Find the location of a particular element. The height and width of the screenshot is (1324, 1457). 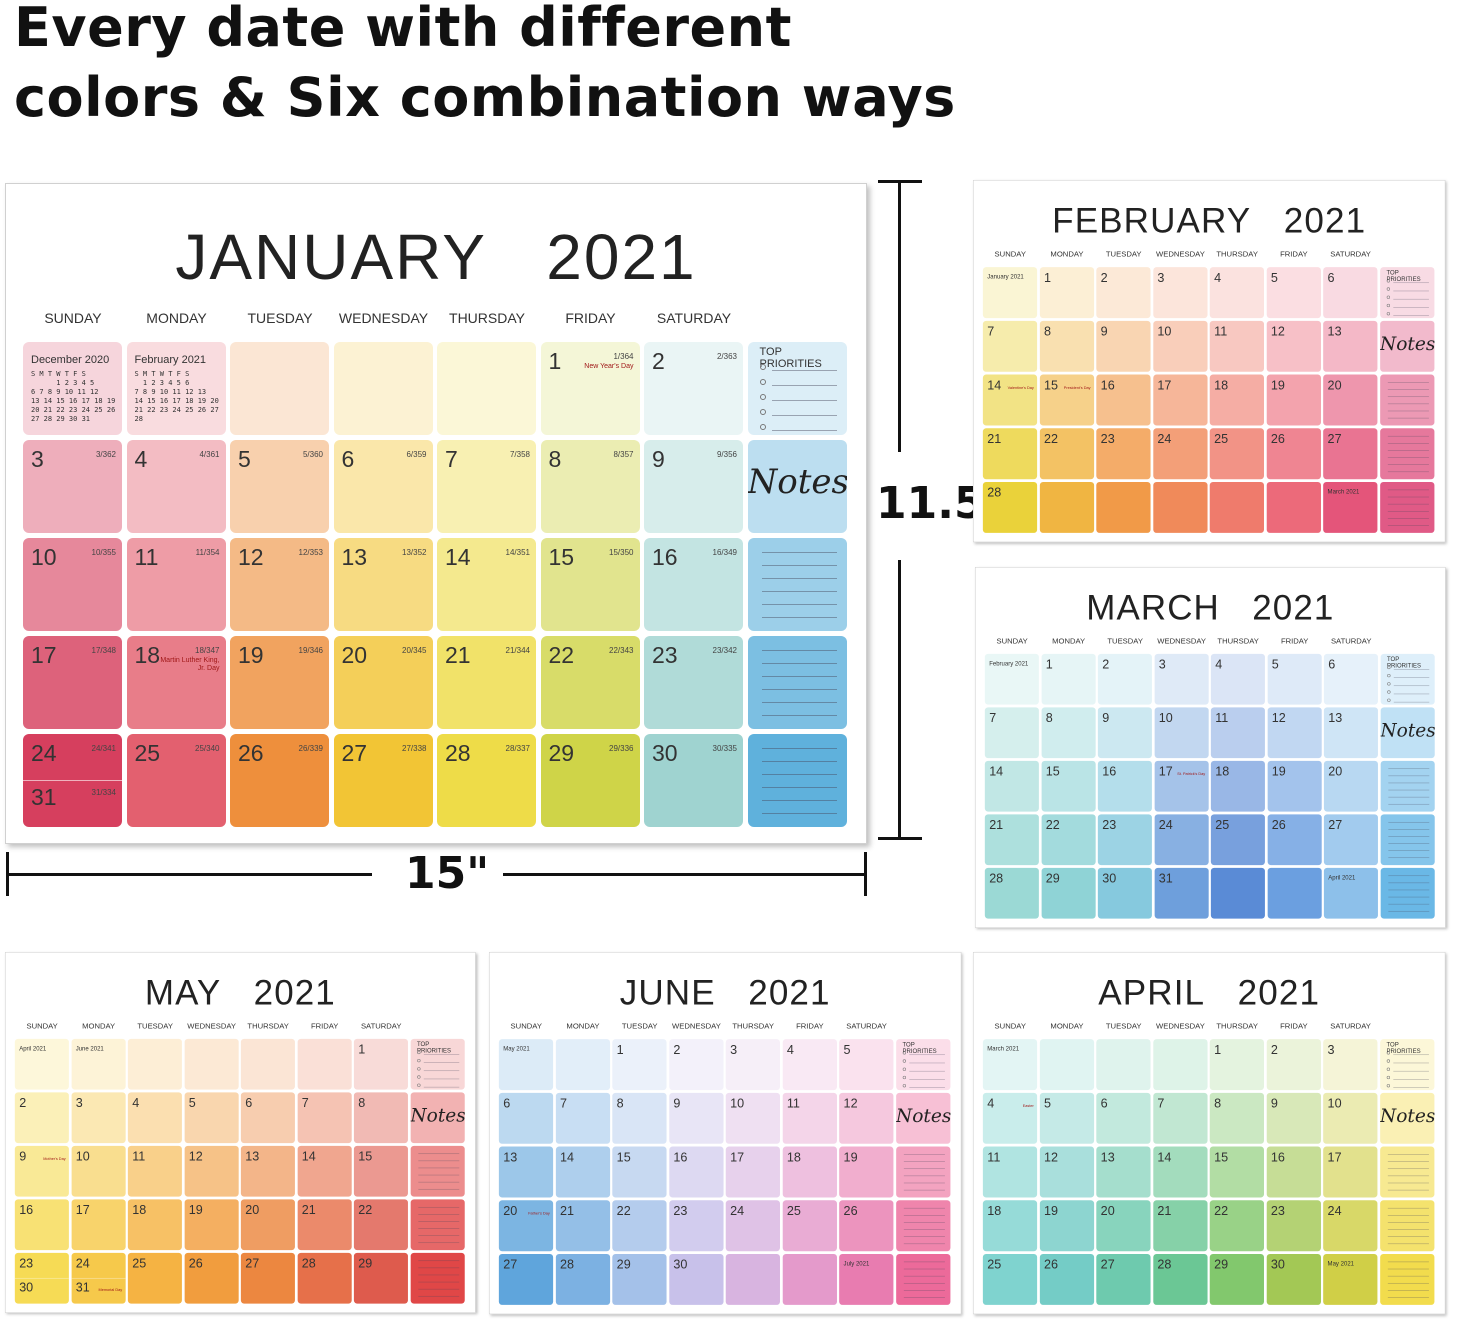

month: APRIL is located at coordinates (1152, 992).